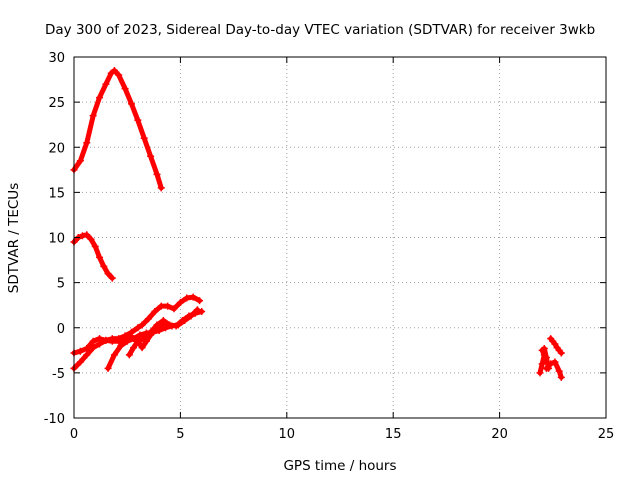 This screenshot has width=640, height=480. What do you see at coordinates (56, 148) in the screenshot?
I see `y-tick-label: 20` at bounding box center [56, 148].